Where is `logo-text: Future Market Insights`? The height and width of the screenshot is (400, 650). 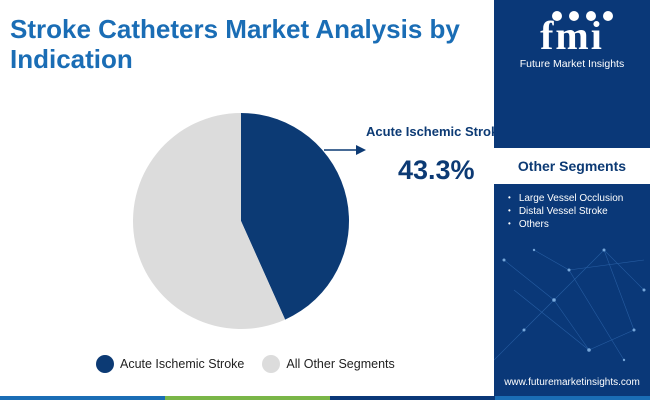 logo-text: Future Market Insights is located at coordinates (572, 64).